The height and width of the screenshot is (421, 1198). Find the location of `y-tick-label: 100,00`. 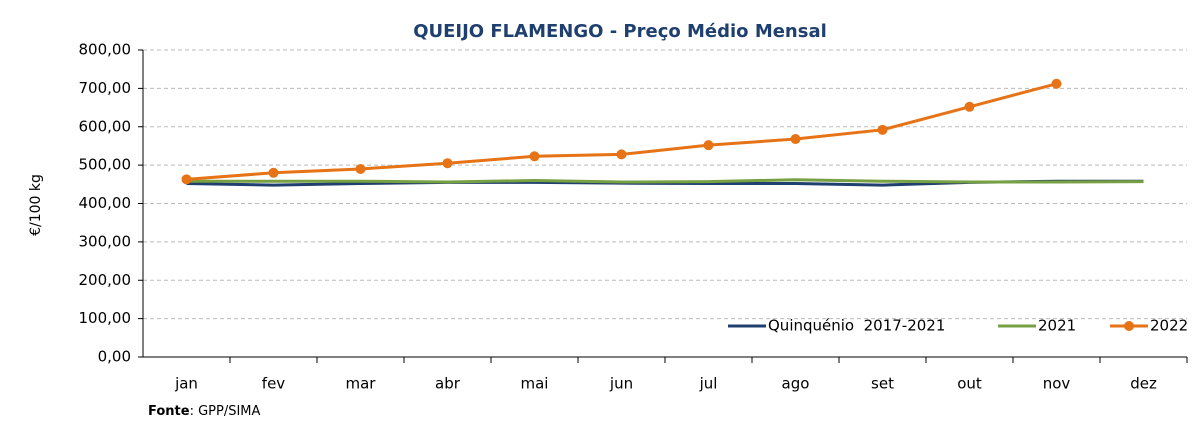

y-tick-label: 100,00 is located at coordinates (105, 318).